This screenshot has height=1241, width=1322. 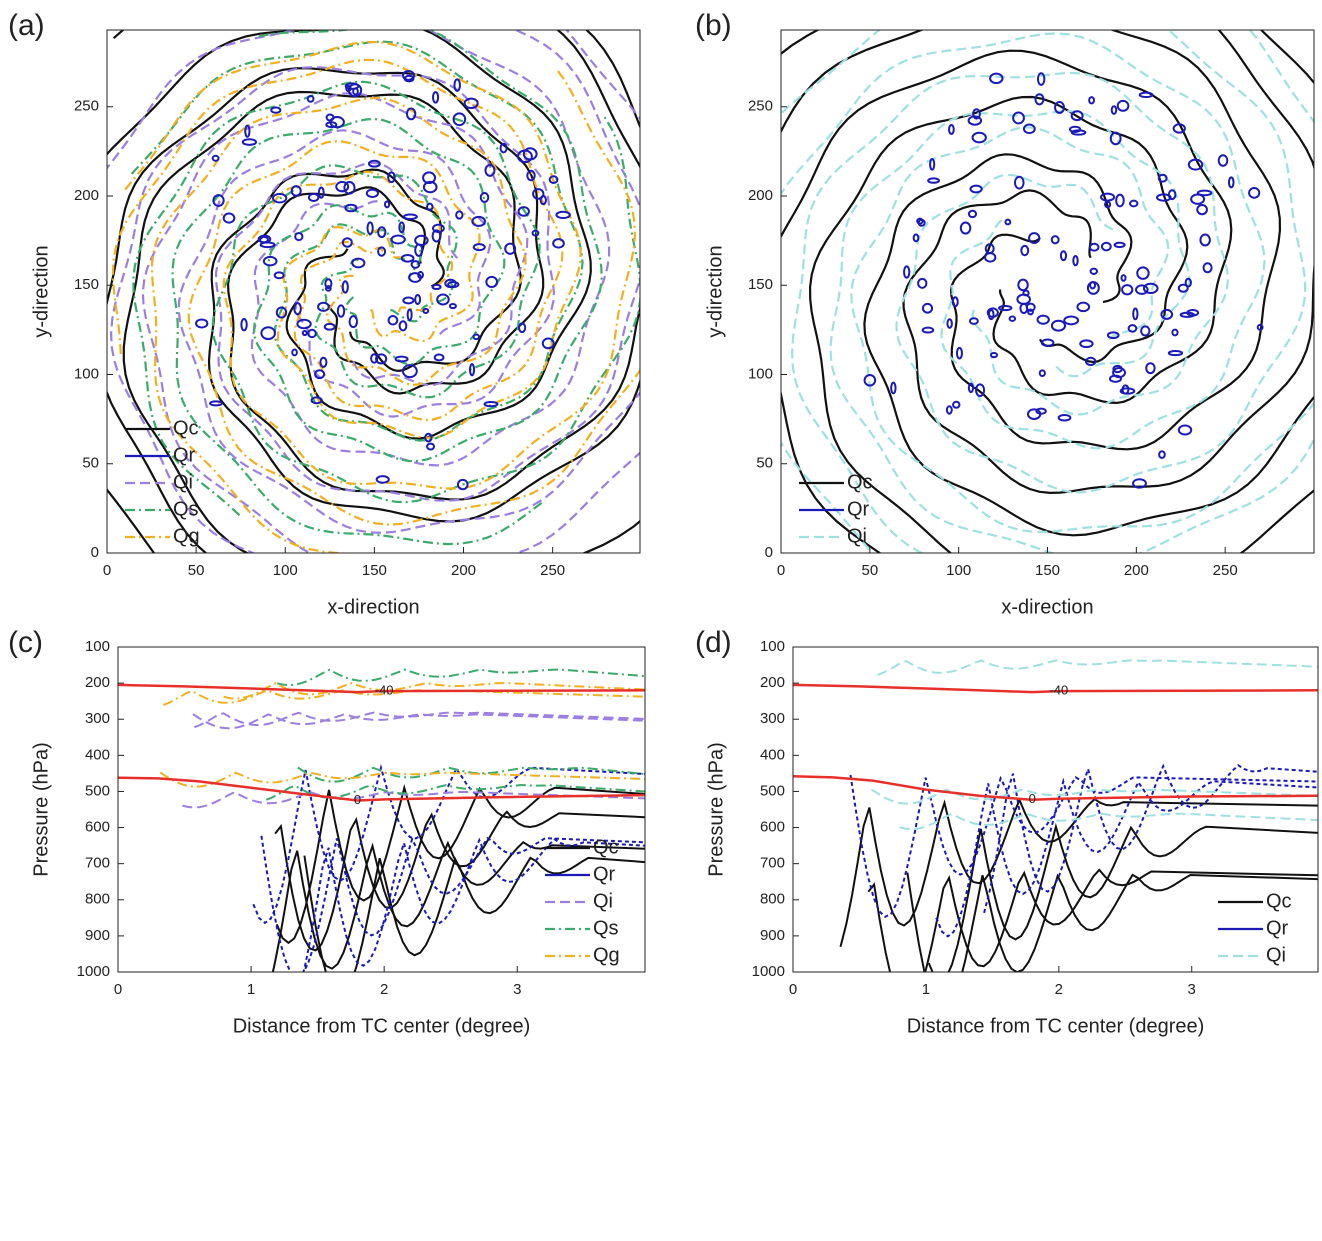 I want to click on y-tick-label: 1000, so click(x=768, y=971).